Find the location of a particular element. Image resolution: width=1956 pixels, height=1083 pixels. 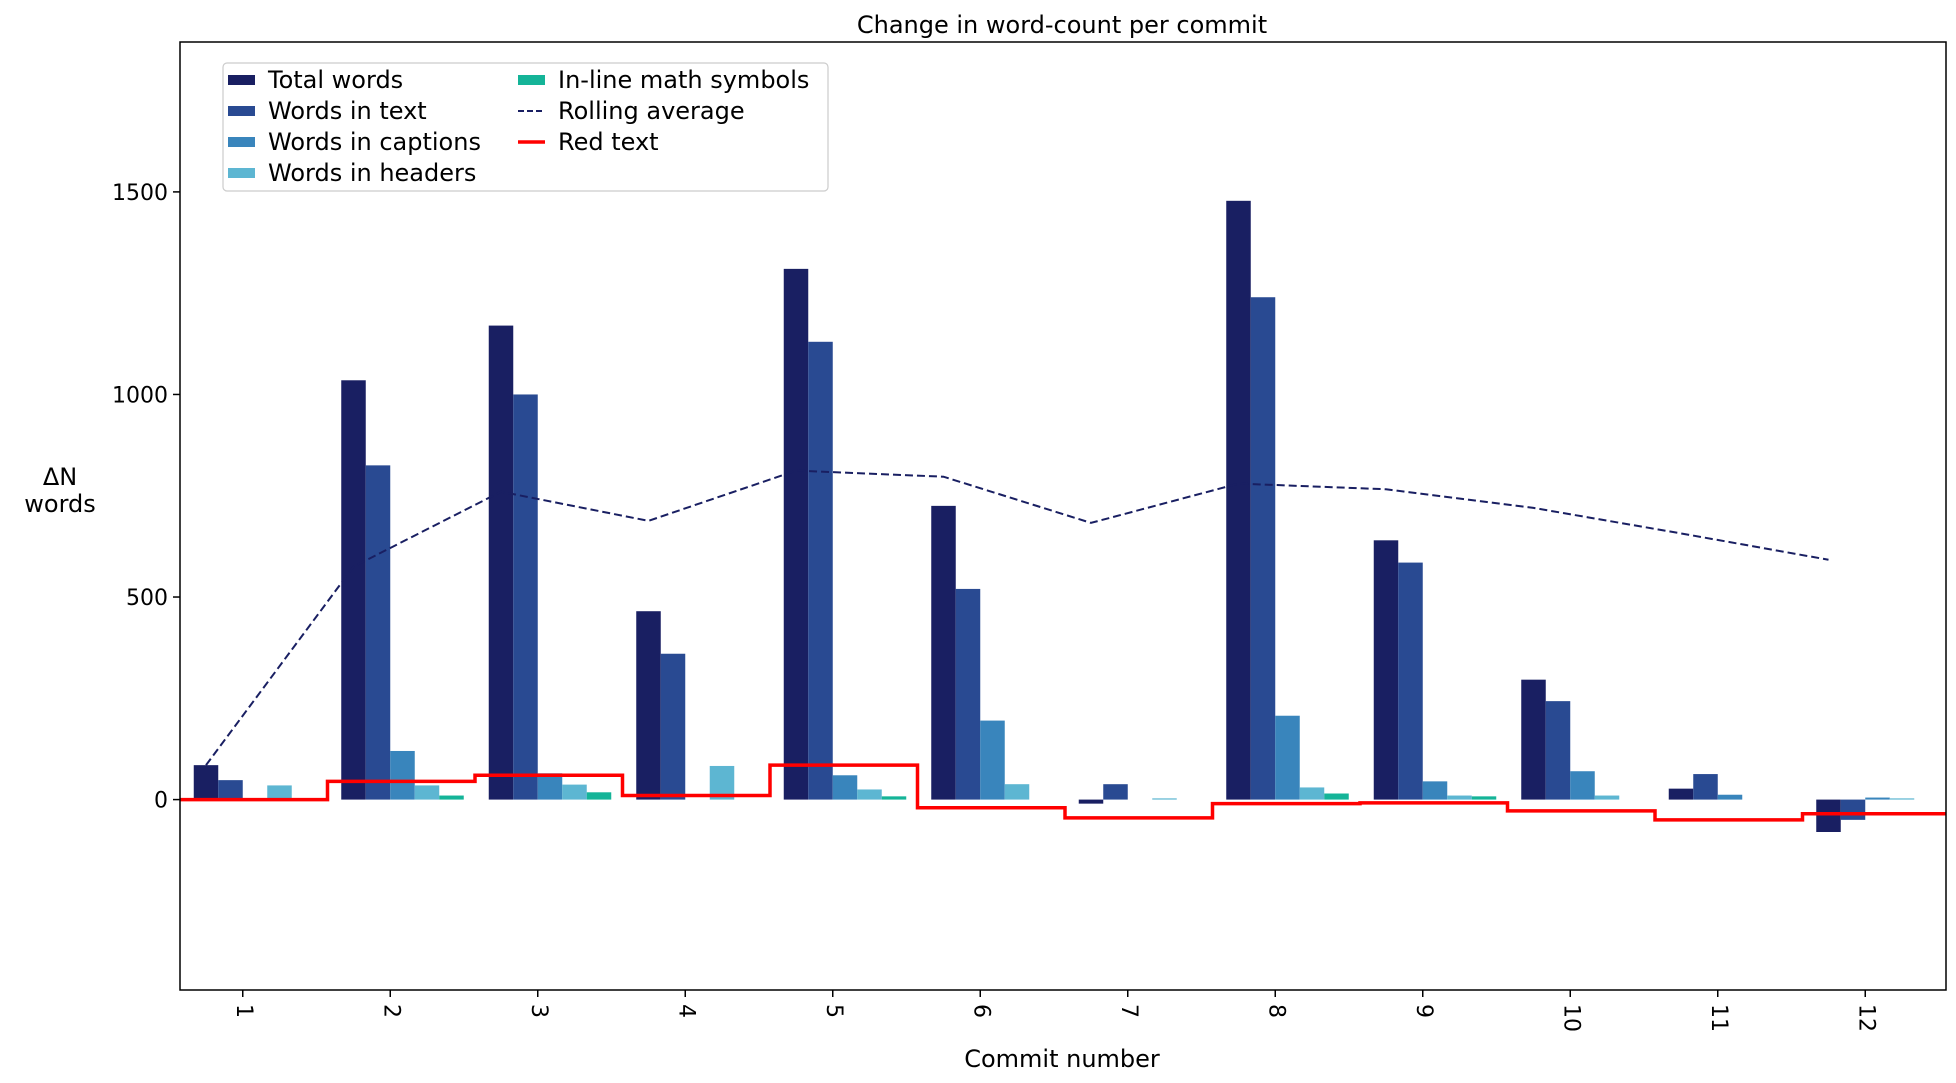

legend-swatch-words-in-text is located at coordinates (241, 111).